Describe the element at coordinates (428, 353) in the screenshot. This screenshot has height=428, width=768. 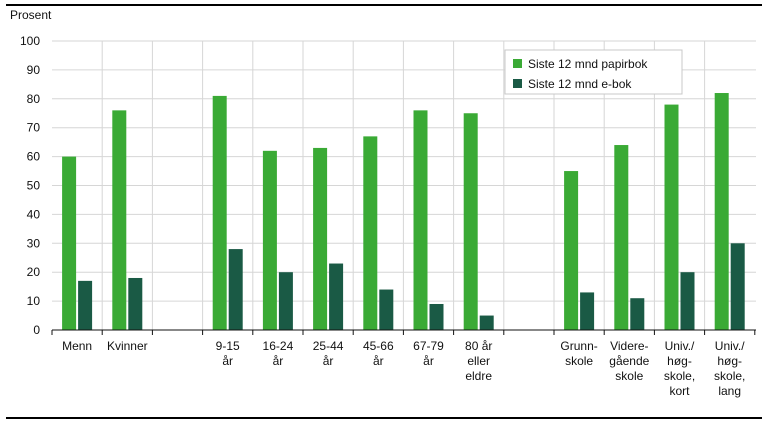
I see `x-category-label: 67-79 år` at that location.